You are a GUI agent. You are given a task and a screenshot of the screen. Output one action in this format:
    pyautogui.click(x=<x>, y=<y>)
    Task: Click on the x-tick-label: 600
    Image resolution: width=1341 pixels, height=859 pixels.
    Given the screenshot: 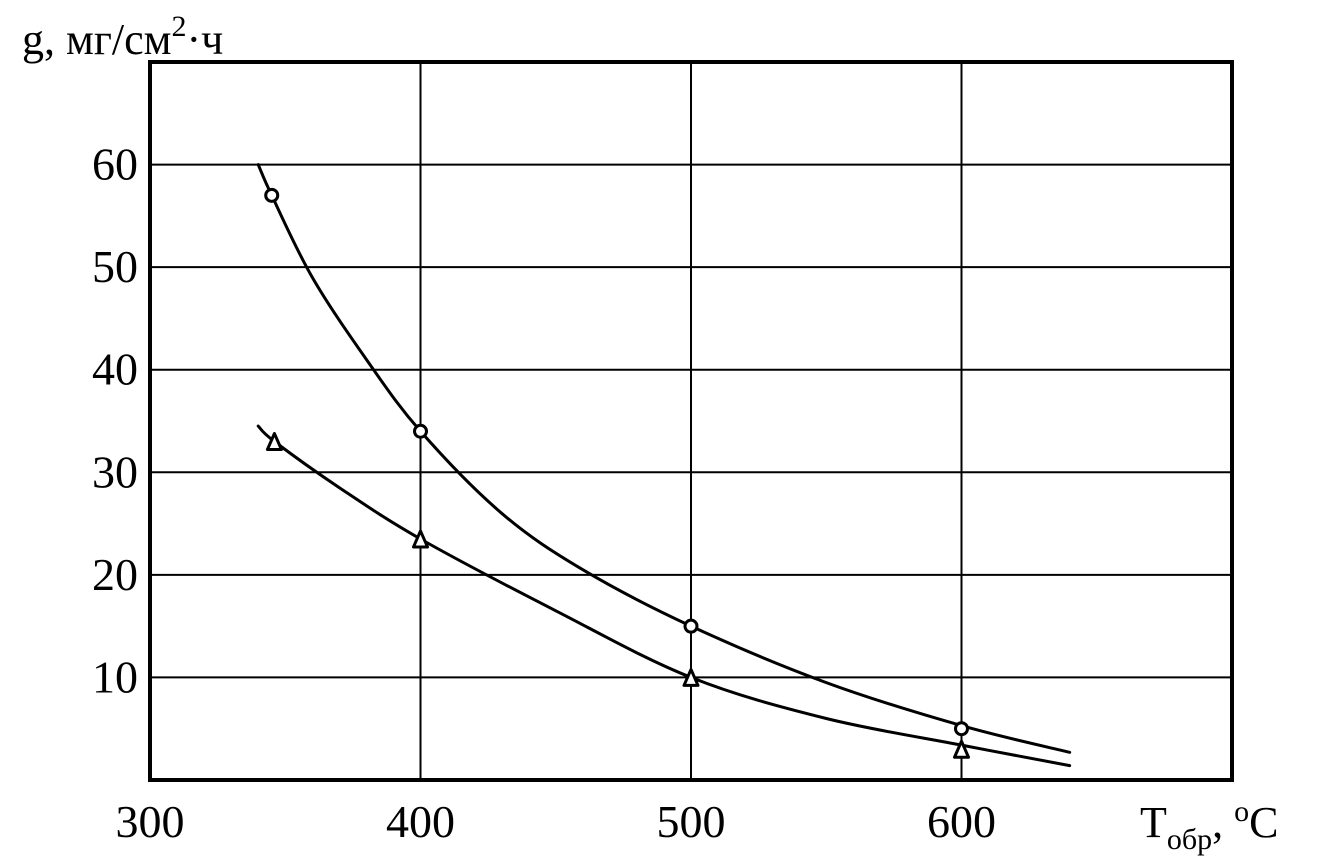 What is the action you would take?
    pyautogui.click(x=961, y=821)
    